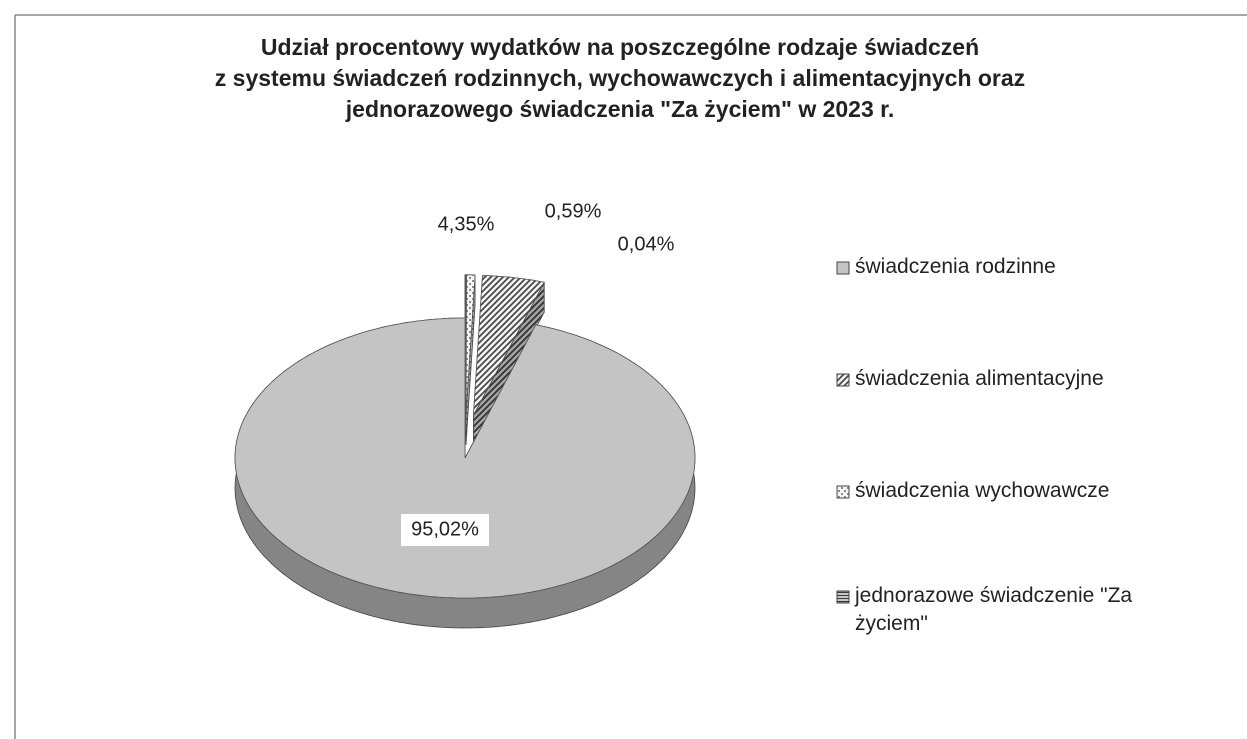 The image size is (1247, 739). What do you see at coordinates (955, 266) in the screenshot?
I see `legend-label: świadczenia rodzinne` at bounding box center [955, 266].